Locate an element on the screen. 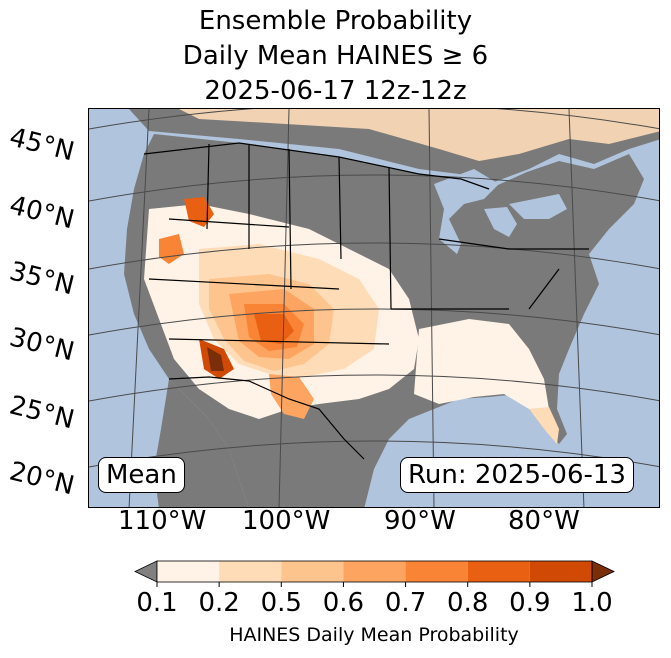  prob-region-southeast-low is located at coordinates (481, 364).